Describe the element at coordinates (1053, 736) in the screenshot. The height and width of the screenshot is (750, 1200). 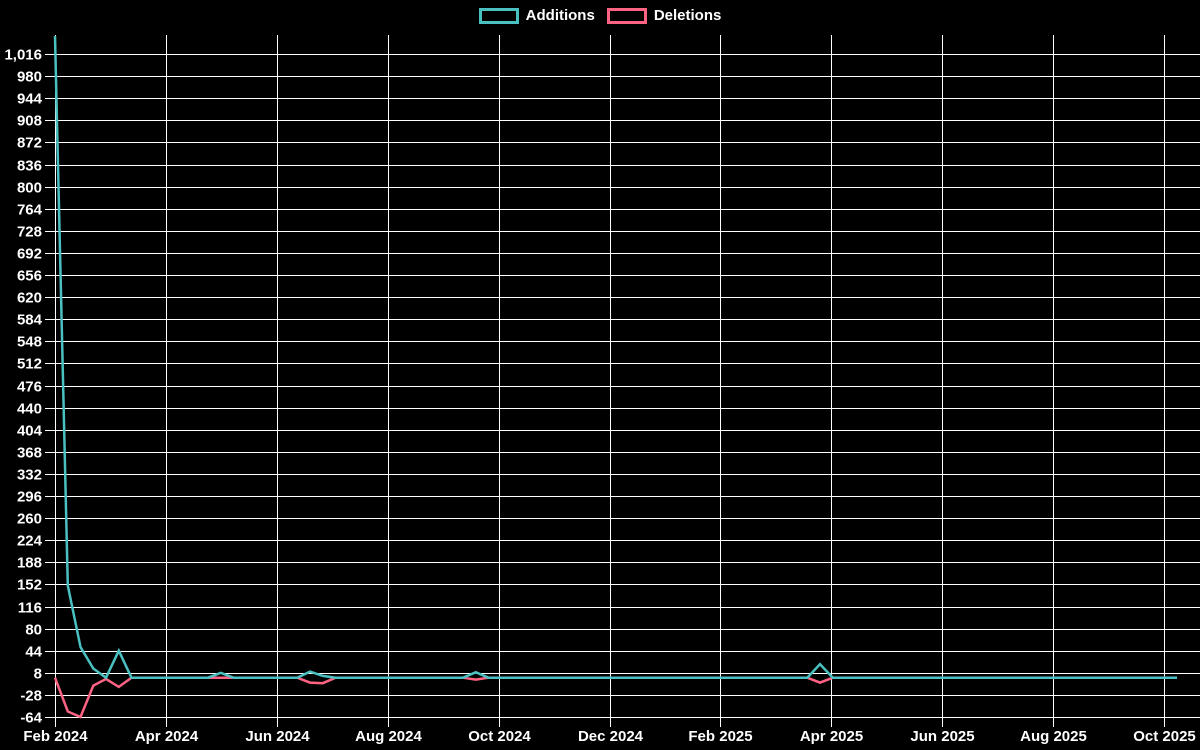
I see `x-tick-label: Aug 2025` at that location.